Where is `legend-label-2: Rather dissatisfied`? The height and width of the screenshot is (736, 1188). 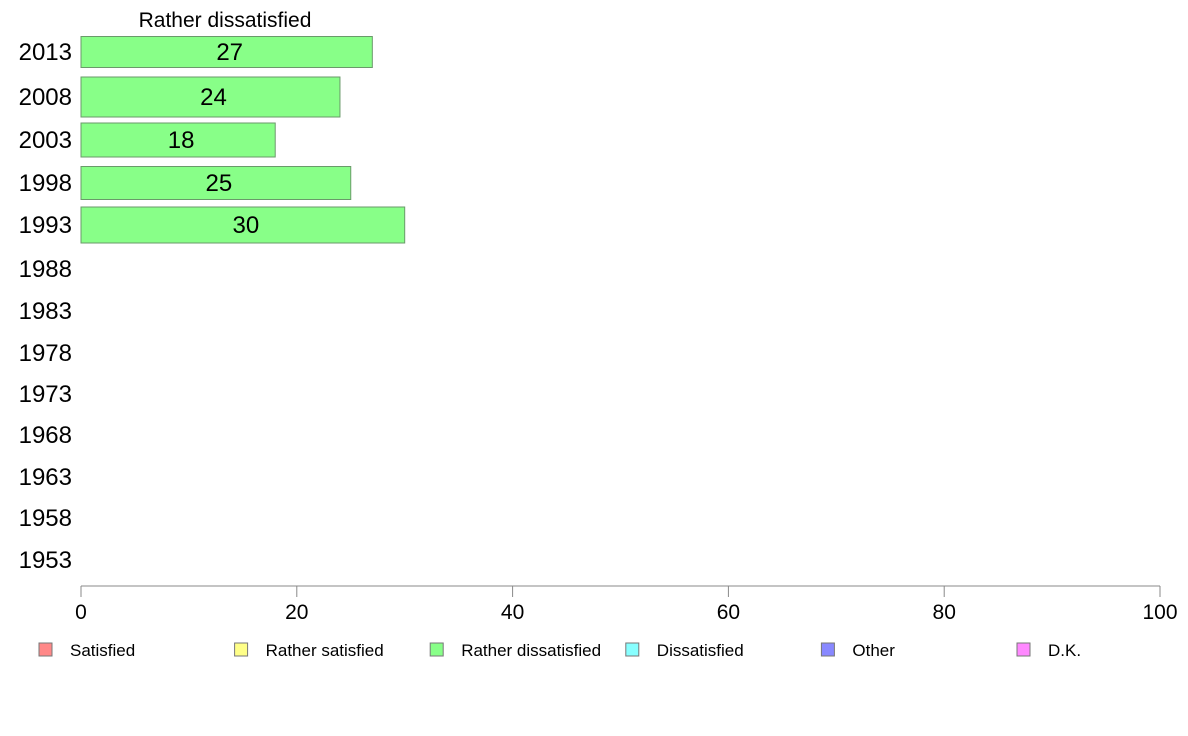 legend-label-2: Rather dissatisfied is located at coordinates (531, 650).